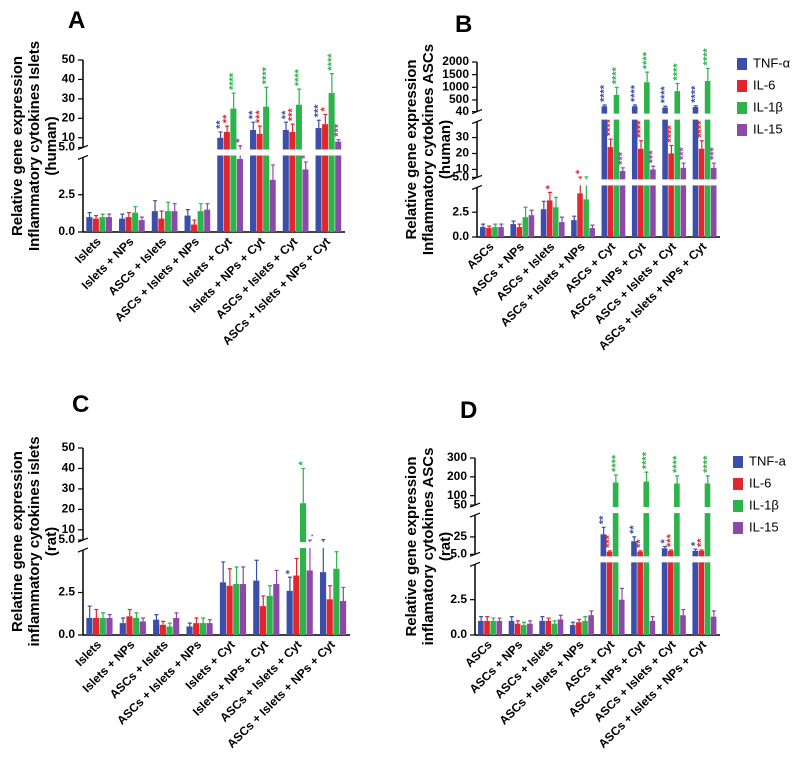  What do you see at coordinates (764, 504) in the screenshot?
I see `legend-label: IL-1β` at bounding box center [764, 504].